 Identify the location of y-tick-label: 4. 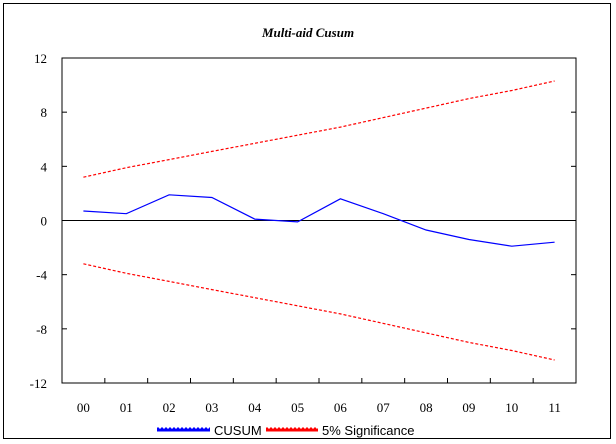
(44, 166).